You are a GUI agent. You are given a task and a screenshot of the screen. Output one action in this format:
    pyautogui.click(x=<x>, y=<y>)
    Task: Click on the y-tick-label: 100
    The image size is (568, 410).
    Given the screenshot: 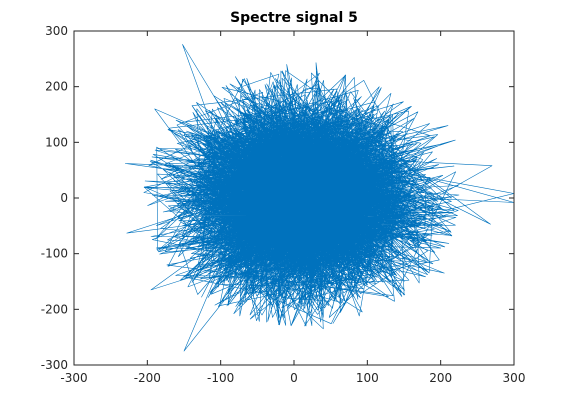 What is the action you would take?
    pyautogui.click(x=56, y=142)
    